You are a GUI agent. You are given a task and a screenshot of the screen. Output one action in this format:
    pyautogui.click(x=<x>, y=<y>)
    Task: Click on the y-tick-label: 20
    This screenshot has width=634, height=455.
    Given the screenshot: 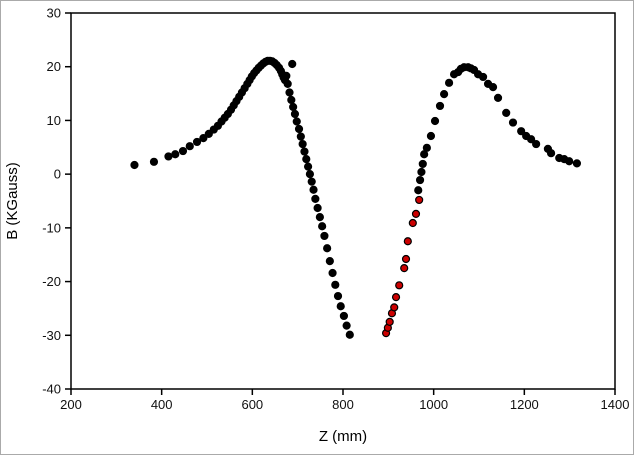 What is the action you would take?
    pyautogui.click(x=54, y=66)
    